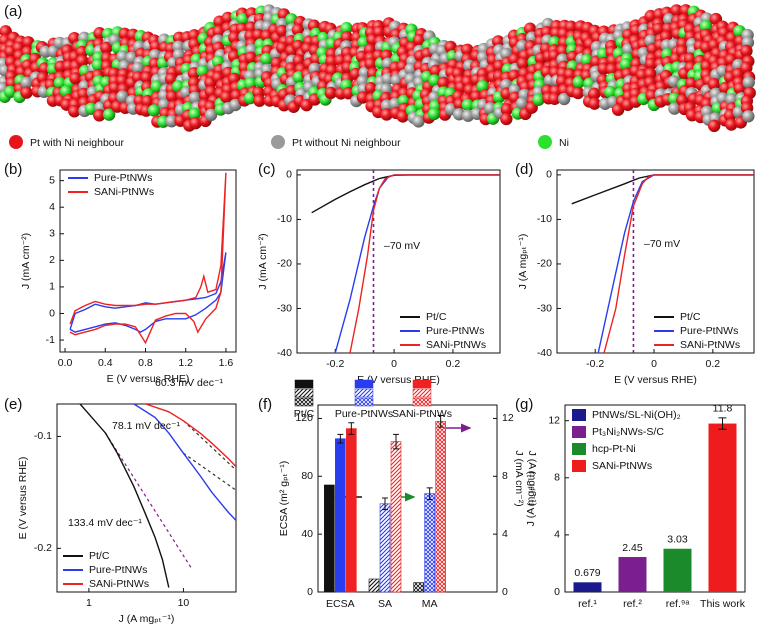 This screenshot has height=631, width=757. Describe the element at coordinates (505, 476) in the screenshot. I see `y2-tick-label: 8` at that location.